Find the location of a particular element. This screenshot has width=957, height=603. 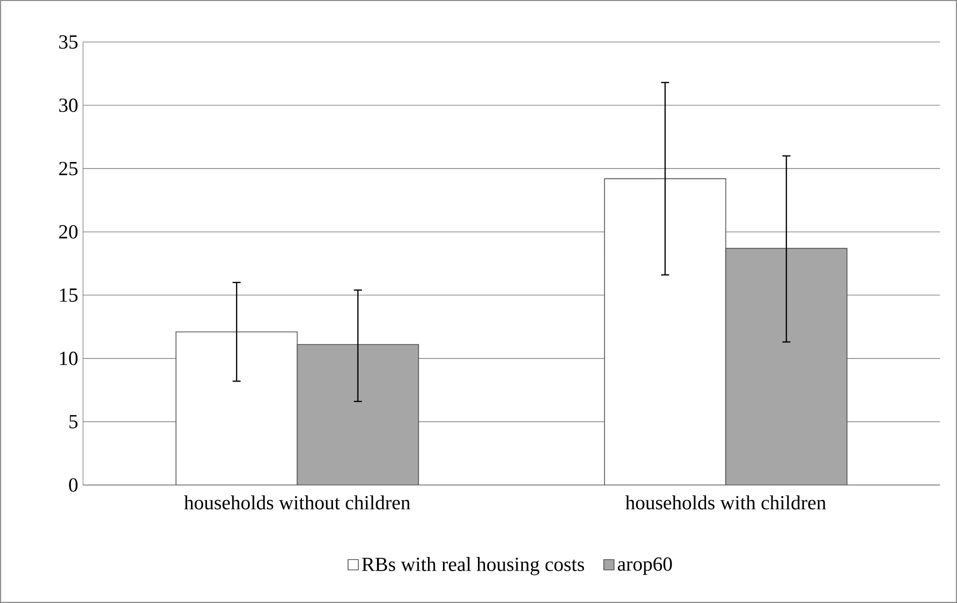

y-tick-label: 20 is located at coordinates (68, 232).